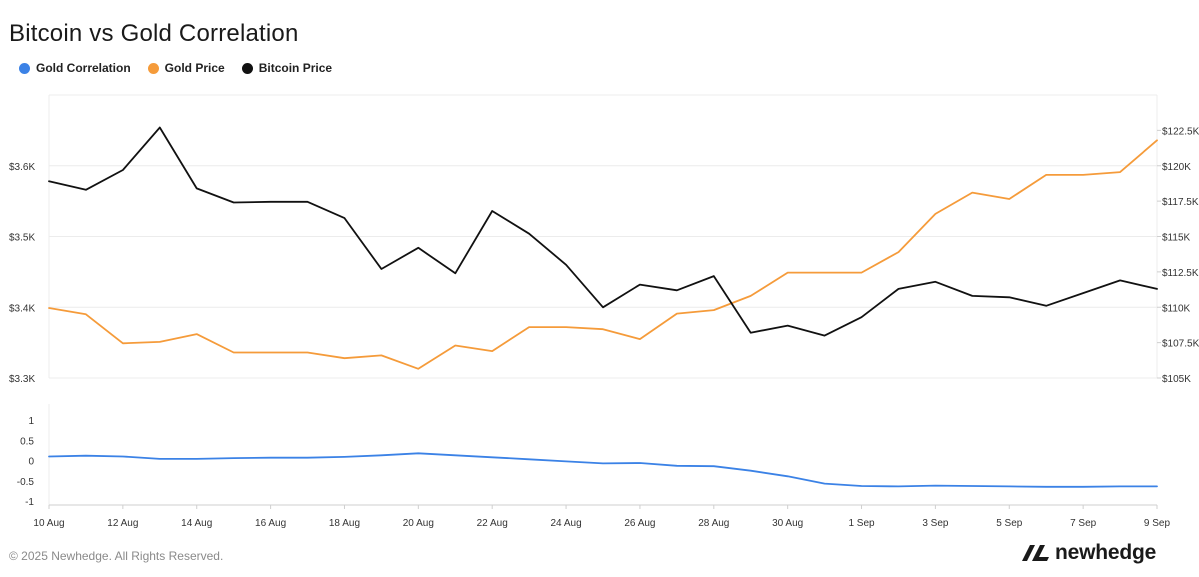 This screenshot has height=577, width=1199. I want to click on right-tick-label: $122.5K, so click(1180, 131).